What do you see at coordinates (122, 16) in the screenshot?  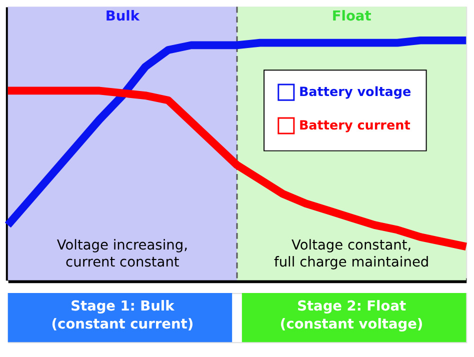 I see `text: Bulk` at bounding box center [122, 16].